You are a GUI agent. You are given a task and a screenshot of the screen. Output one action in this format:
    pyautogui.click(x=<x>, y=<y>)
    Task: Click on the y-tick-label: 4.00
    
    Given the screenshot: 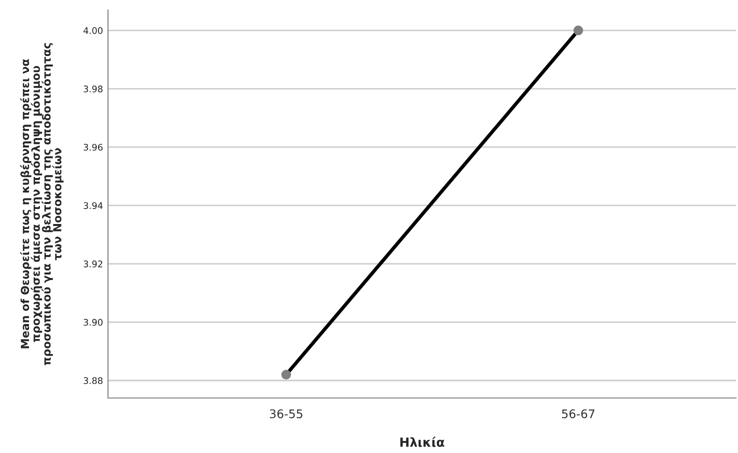 What is the action you would take?
    pyautogui.click(x=93, y=30)
    